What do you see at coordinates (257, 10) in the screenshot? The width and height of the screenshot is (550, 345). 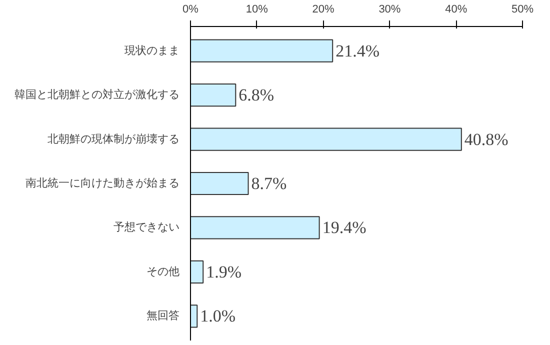 I see `x-tick-label: 10%` at bounding box center [257, 10].